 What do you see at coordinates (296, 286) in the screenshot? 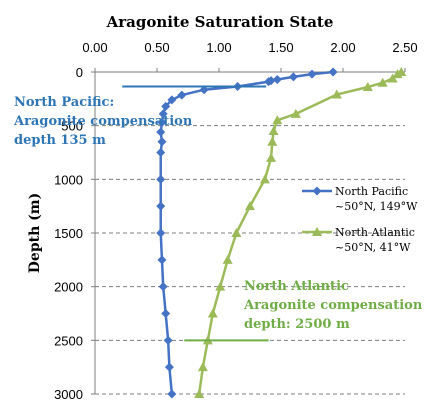
I see `annotation-text: North Atlantic` at bounding box center [296, 286].